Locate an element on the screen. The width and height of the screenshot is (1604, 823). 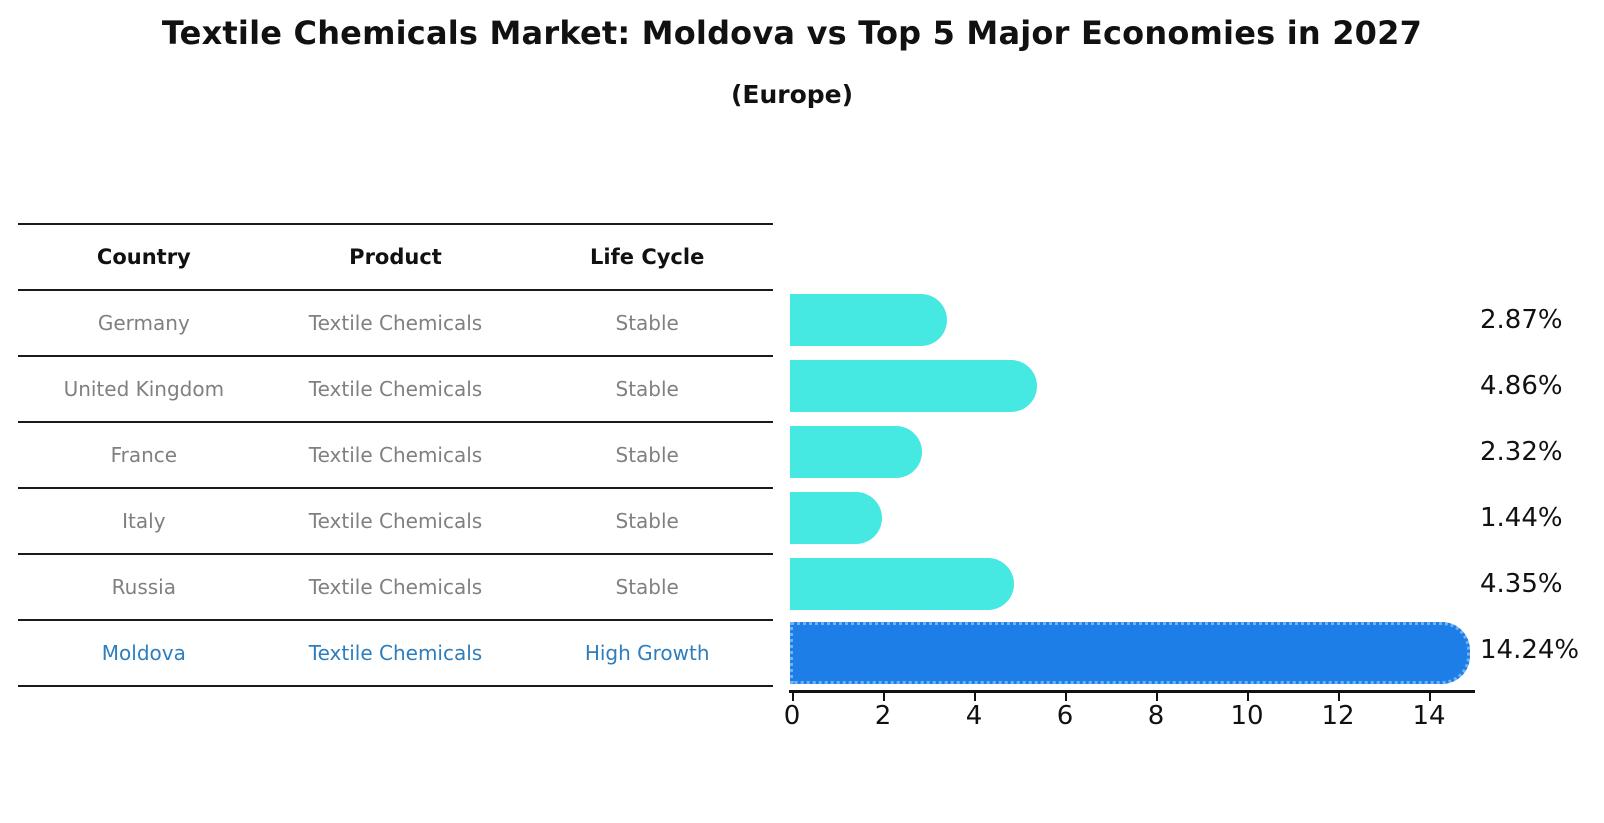
value-label: 14.24% is located at coordinates (1530, 650).